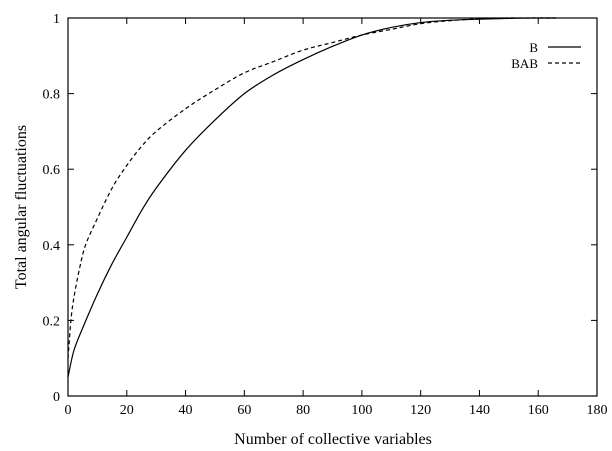 The height and width of the screenshot is (451, 612). I want to click on x-tick-label: 80, so click(303, 410).